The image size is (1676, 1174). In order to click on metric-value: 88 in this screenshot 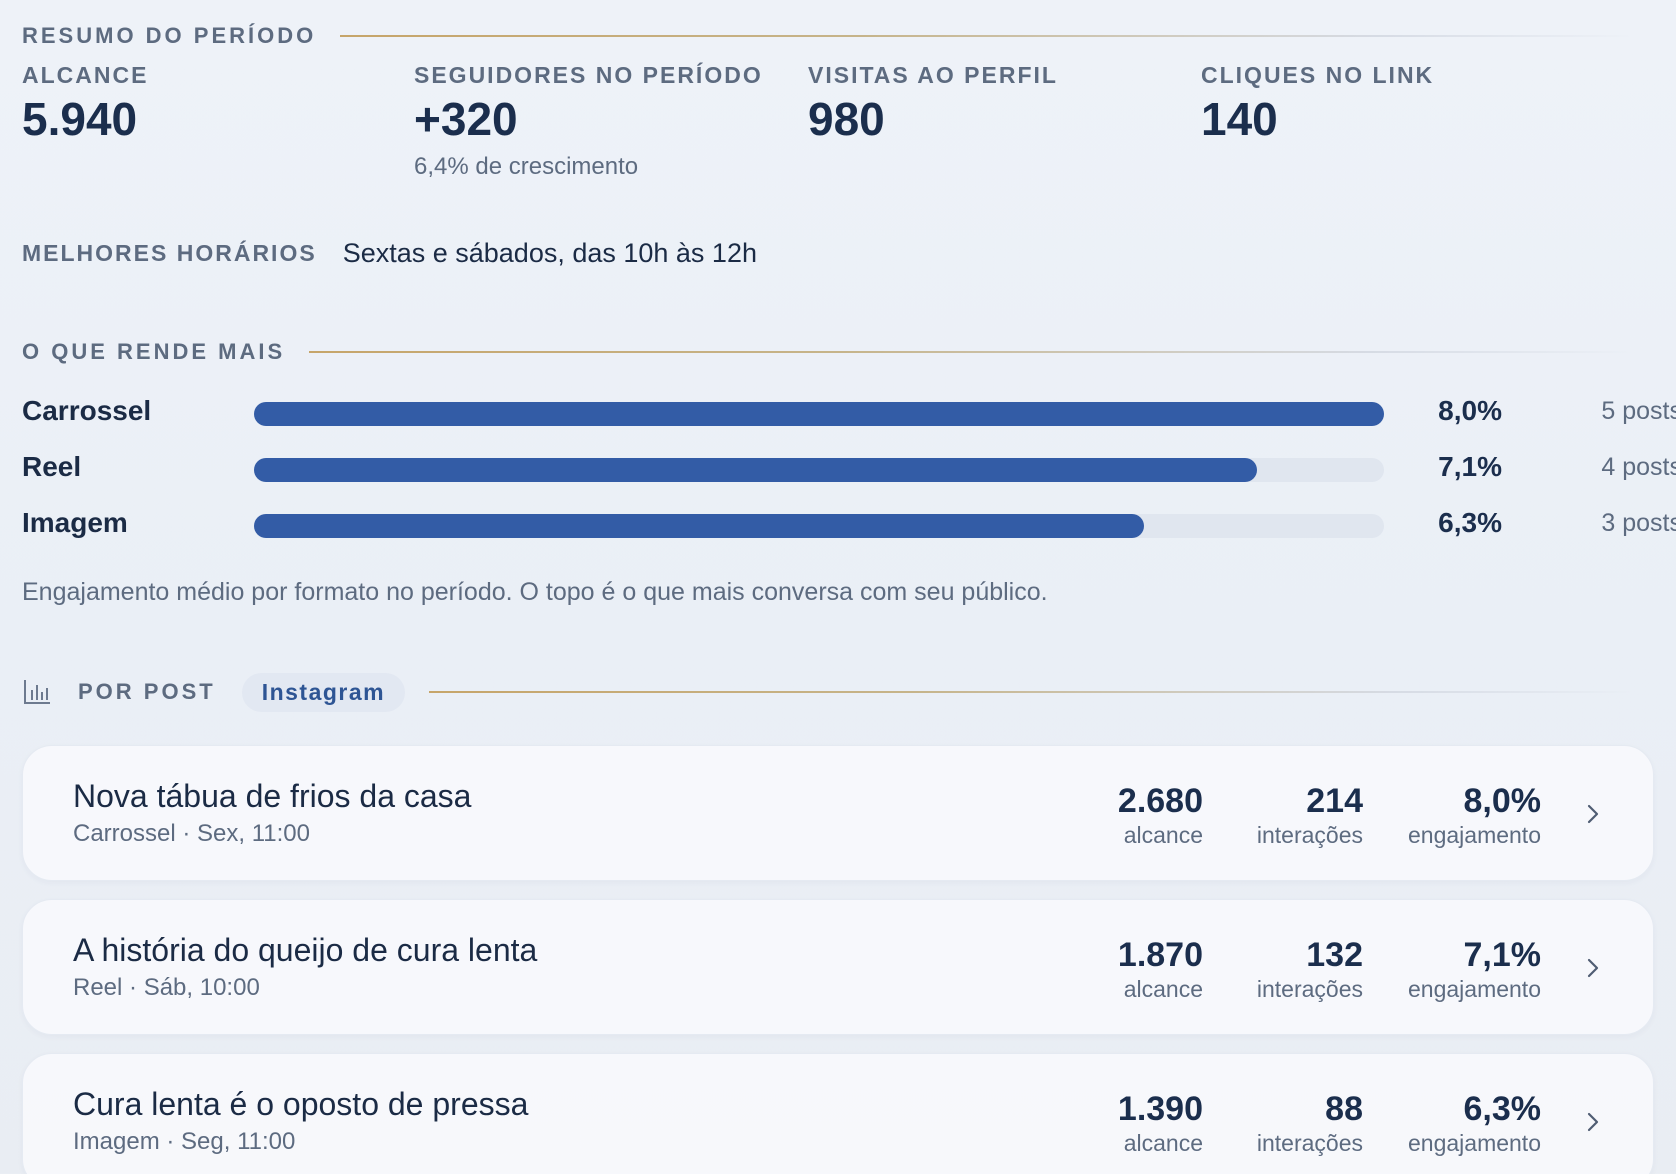, I will do `click(1344, 1109)`.